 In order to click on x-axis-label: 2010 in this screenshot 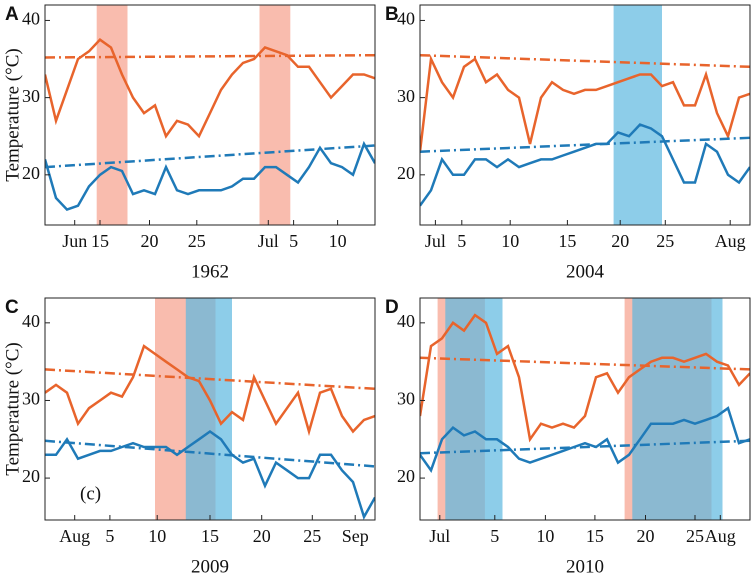, I will do `click(585, 566)`.